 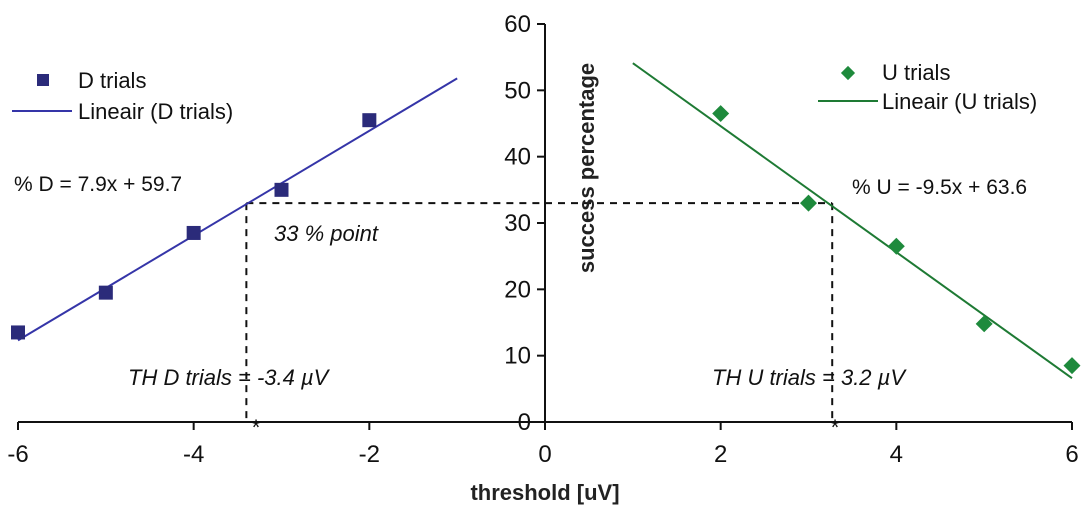 What do you see at coordinates (939, 187) in the screenshot?
I see `equation-u: % U = -9.5x + 63.6` at bounding box center [939, 187].